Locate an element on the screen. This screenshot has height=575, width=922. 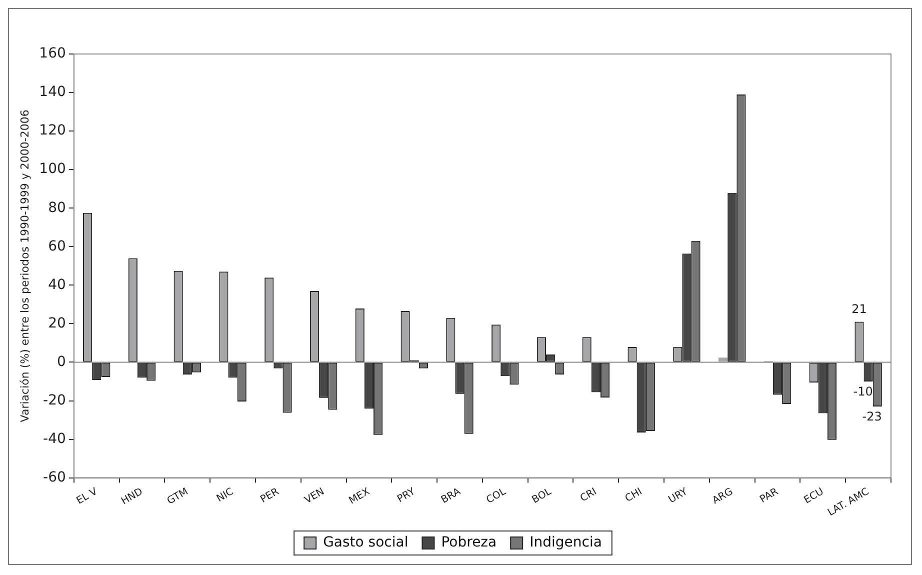
bar is located at coordinates (723, 360).